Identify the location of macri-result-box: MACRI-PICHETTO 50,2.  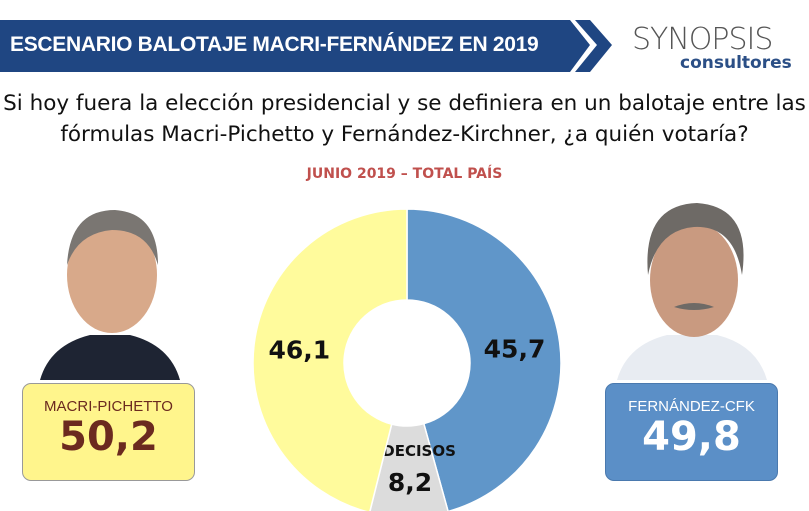
(108, 432).